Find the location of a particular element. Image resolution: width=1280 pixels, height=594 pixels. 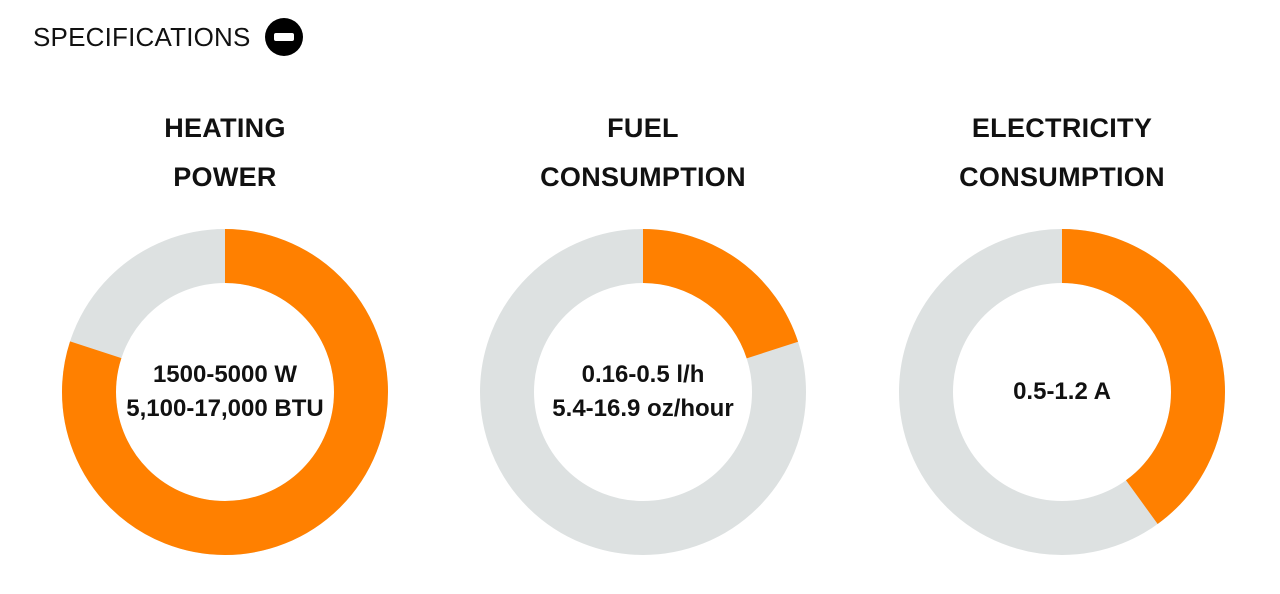

spec-title: FUEL CONSUMPTION is located at coordinates (643, 153).